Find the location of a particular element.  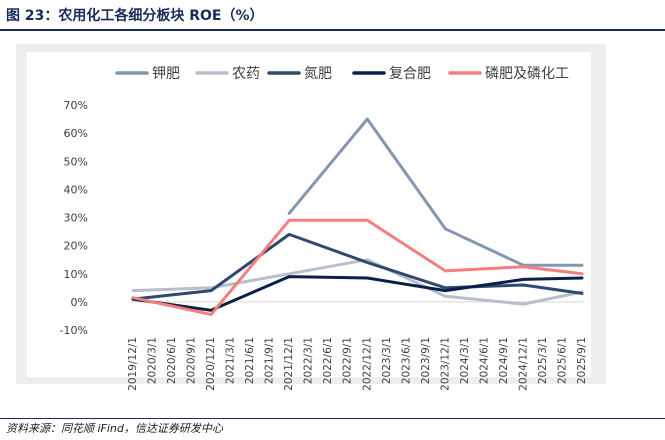

figure-title: 图 23：农用化工各细分板块 ROE（%） is located at coordinates (135, 16).